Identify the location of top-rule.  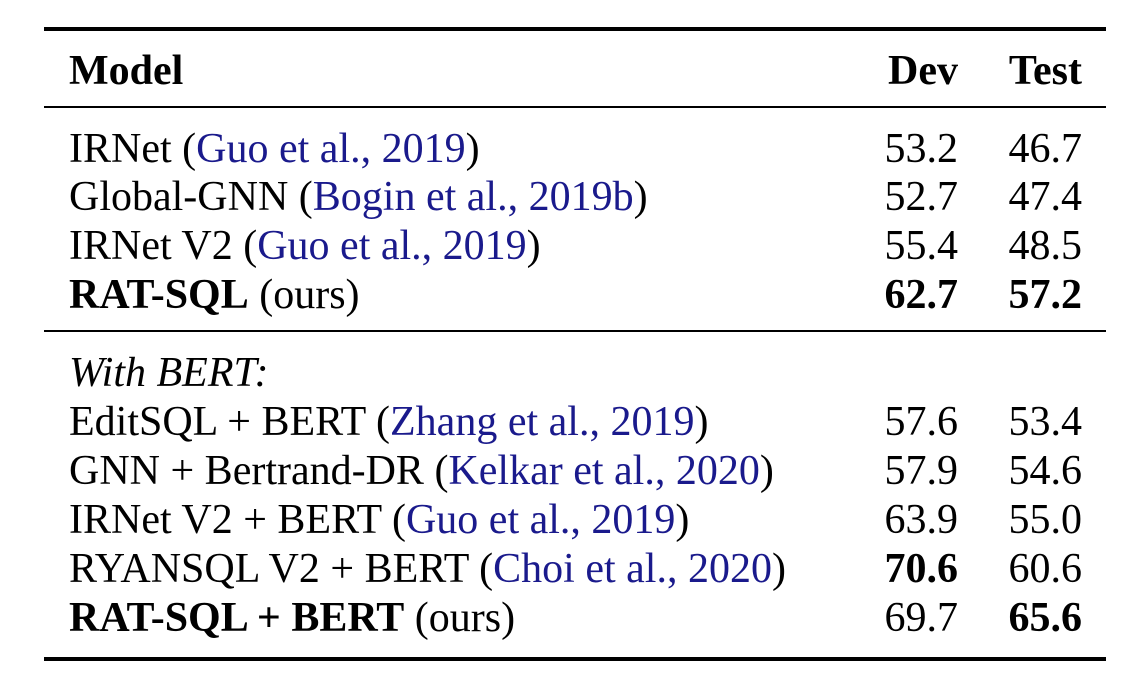
(575, 29).